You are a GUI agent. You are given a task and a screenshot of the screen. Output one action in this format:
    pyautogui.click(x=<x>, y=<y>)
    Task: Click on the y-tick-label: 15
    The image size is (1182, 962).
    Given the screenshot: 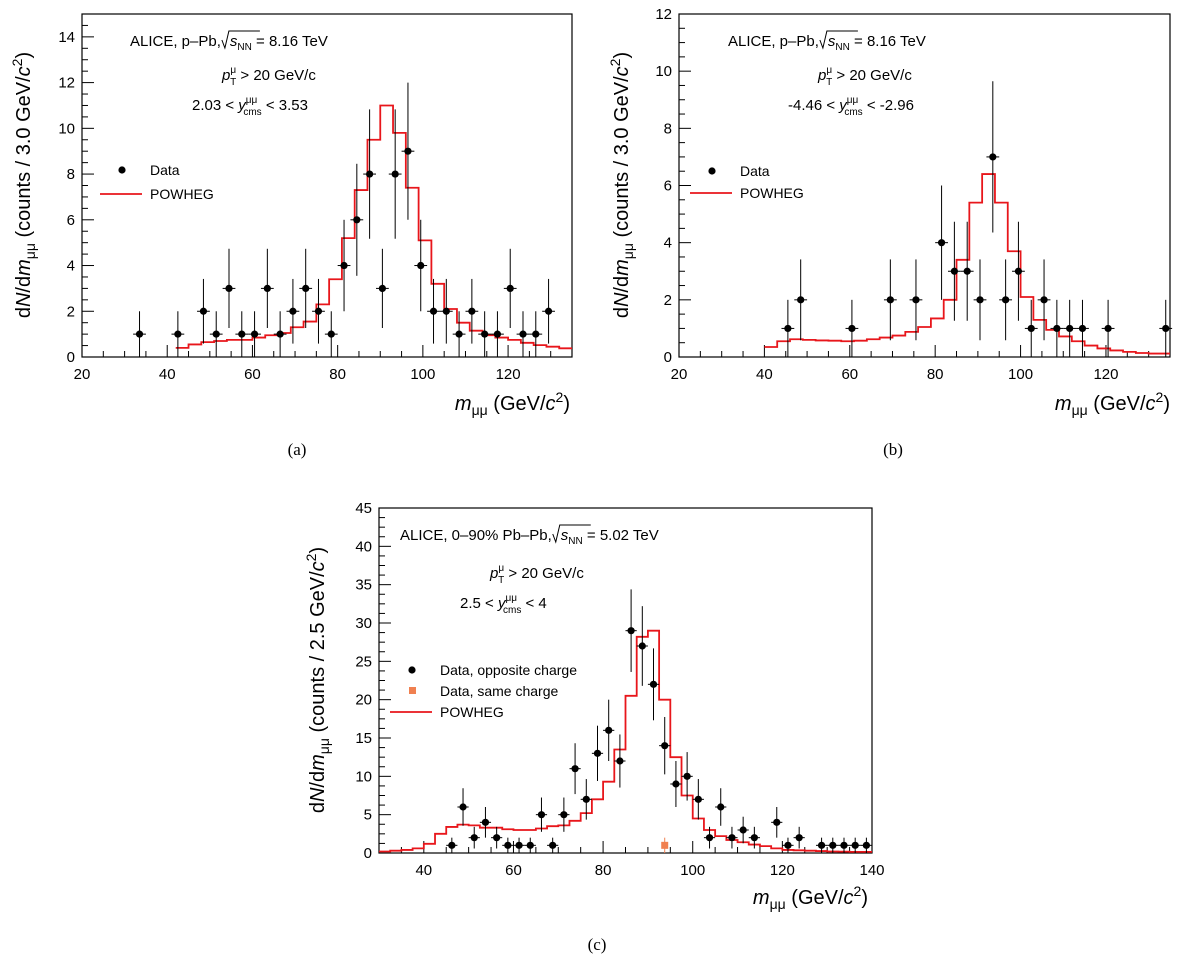 What is the action you would take?
    pyautogui.click(x=363, y=738)
    